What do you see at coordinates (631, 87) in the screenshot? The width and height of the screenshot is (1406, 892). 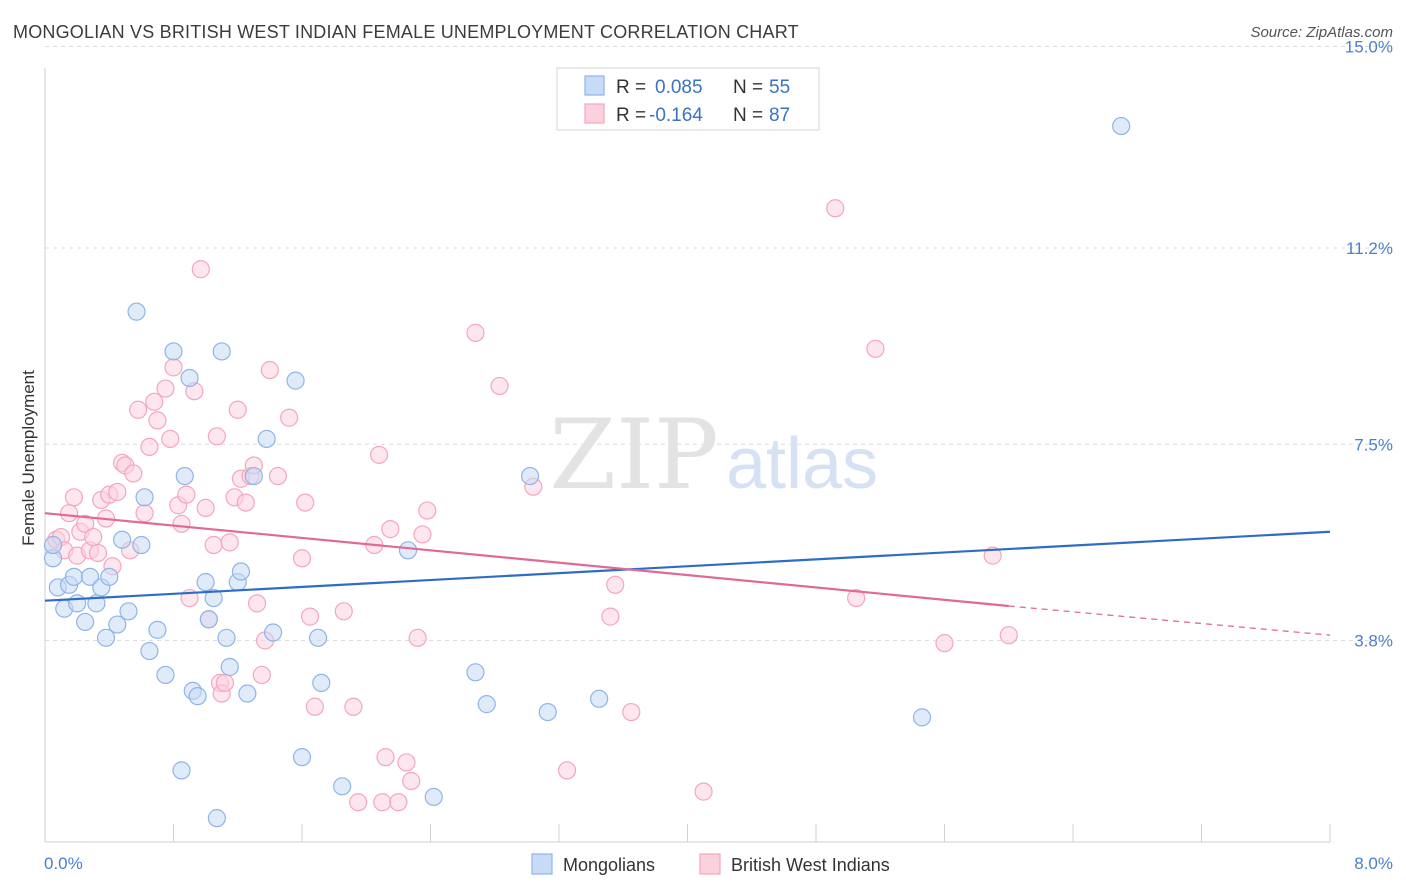 I see `legend-r-label-1: R =` at bounding box center [631, 87].